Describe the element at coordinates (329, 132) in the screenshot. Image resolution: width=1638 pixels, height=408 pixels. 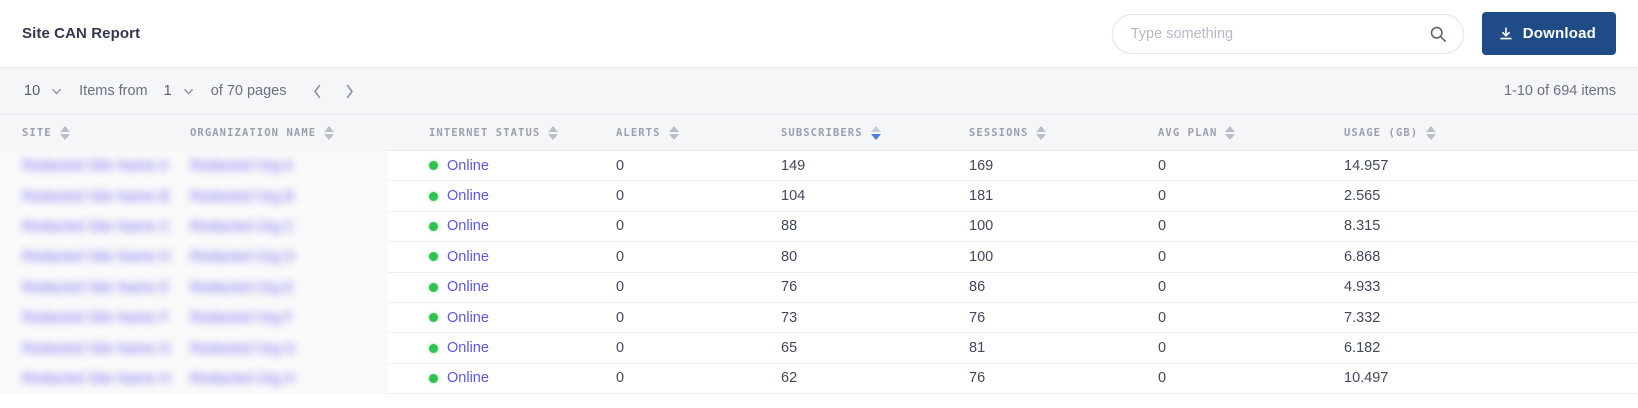
I see `sort-toggle-organization-name-icon` at that location.